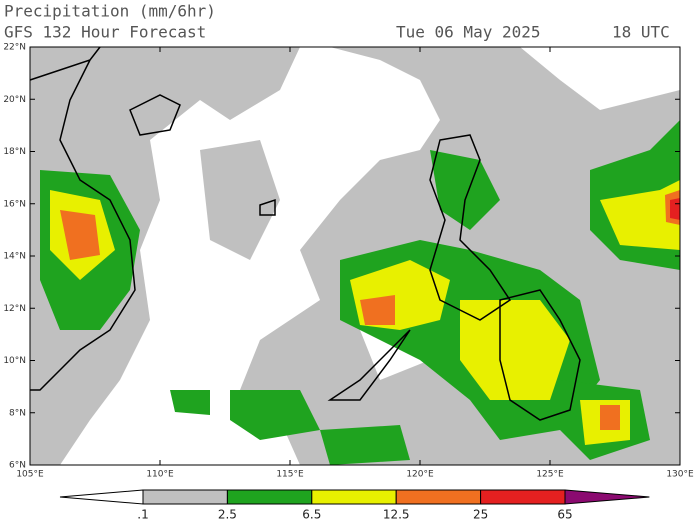  What do you see at coordinates (675, 209) in the screenshot?
I see `rain-extreme` at bounding box center [675, 209].